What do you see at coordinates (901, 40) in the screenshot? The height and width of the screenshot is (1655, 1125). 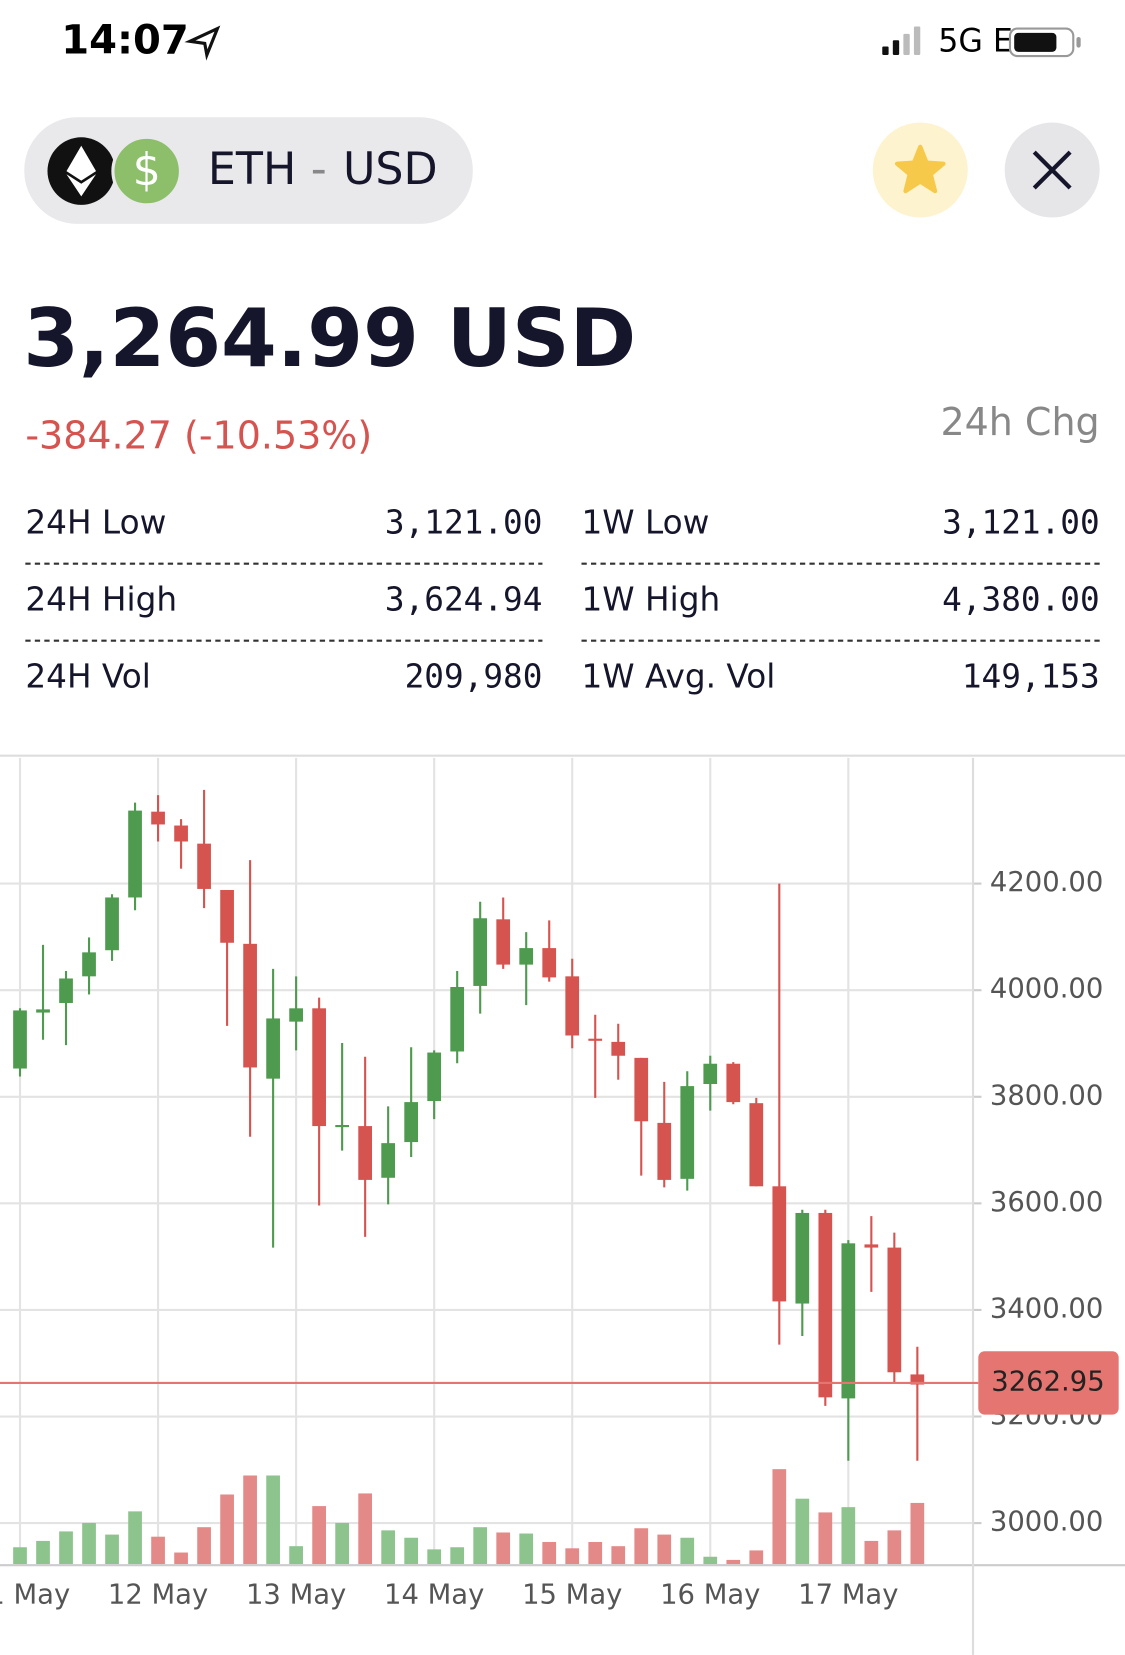 I see `signal-icon` at bounding box center [901, 40].